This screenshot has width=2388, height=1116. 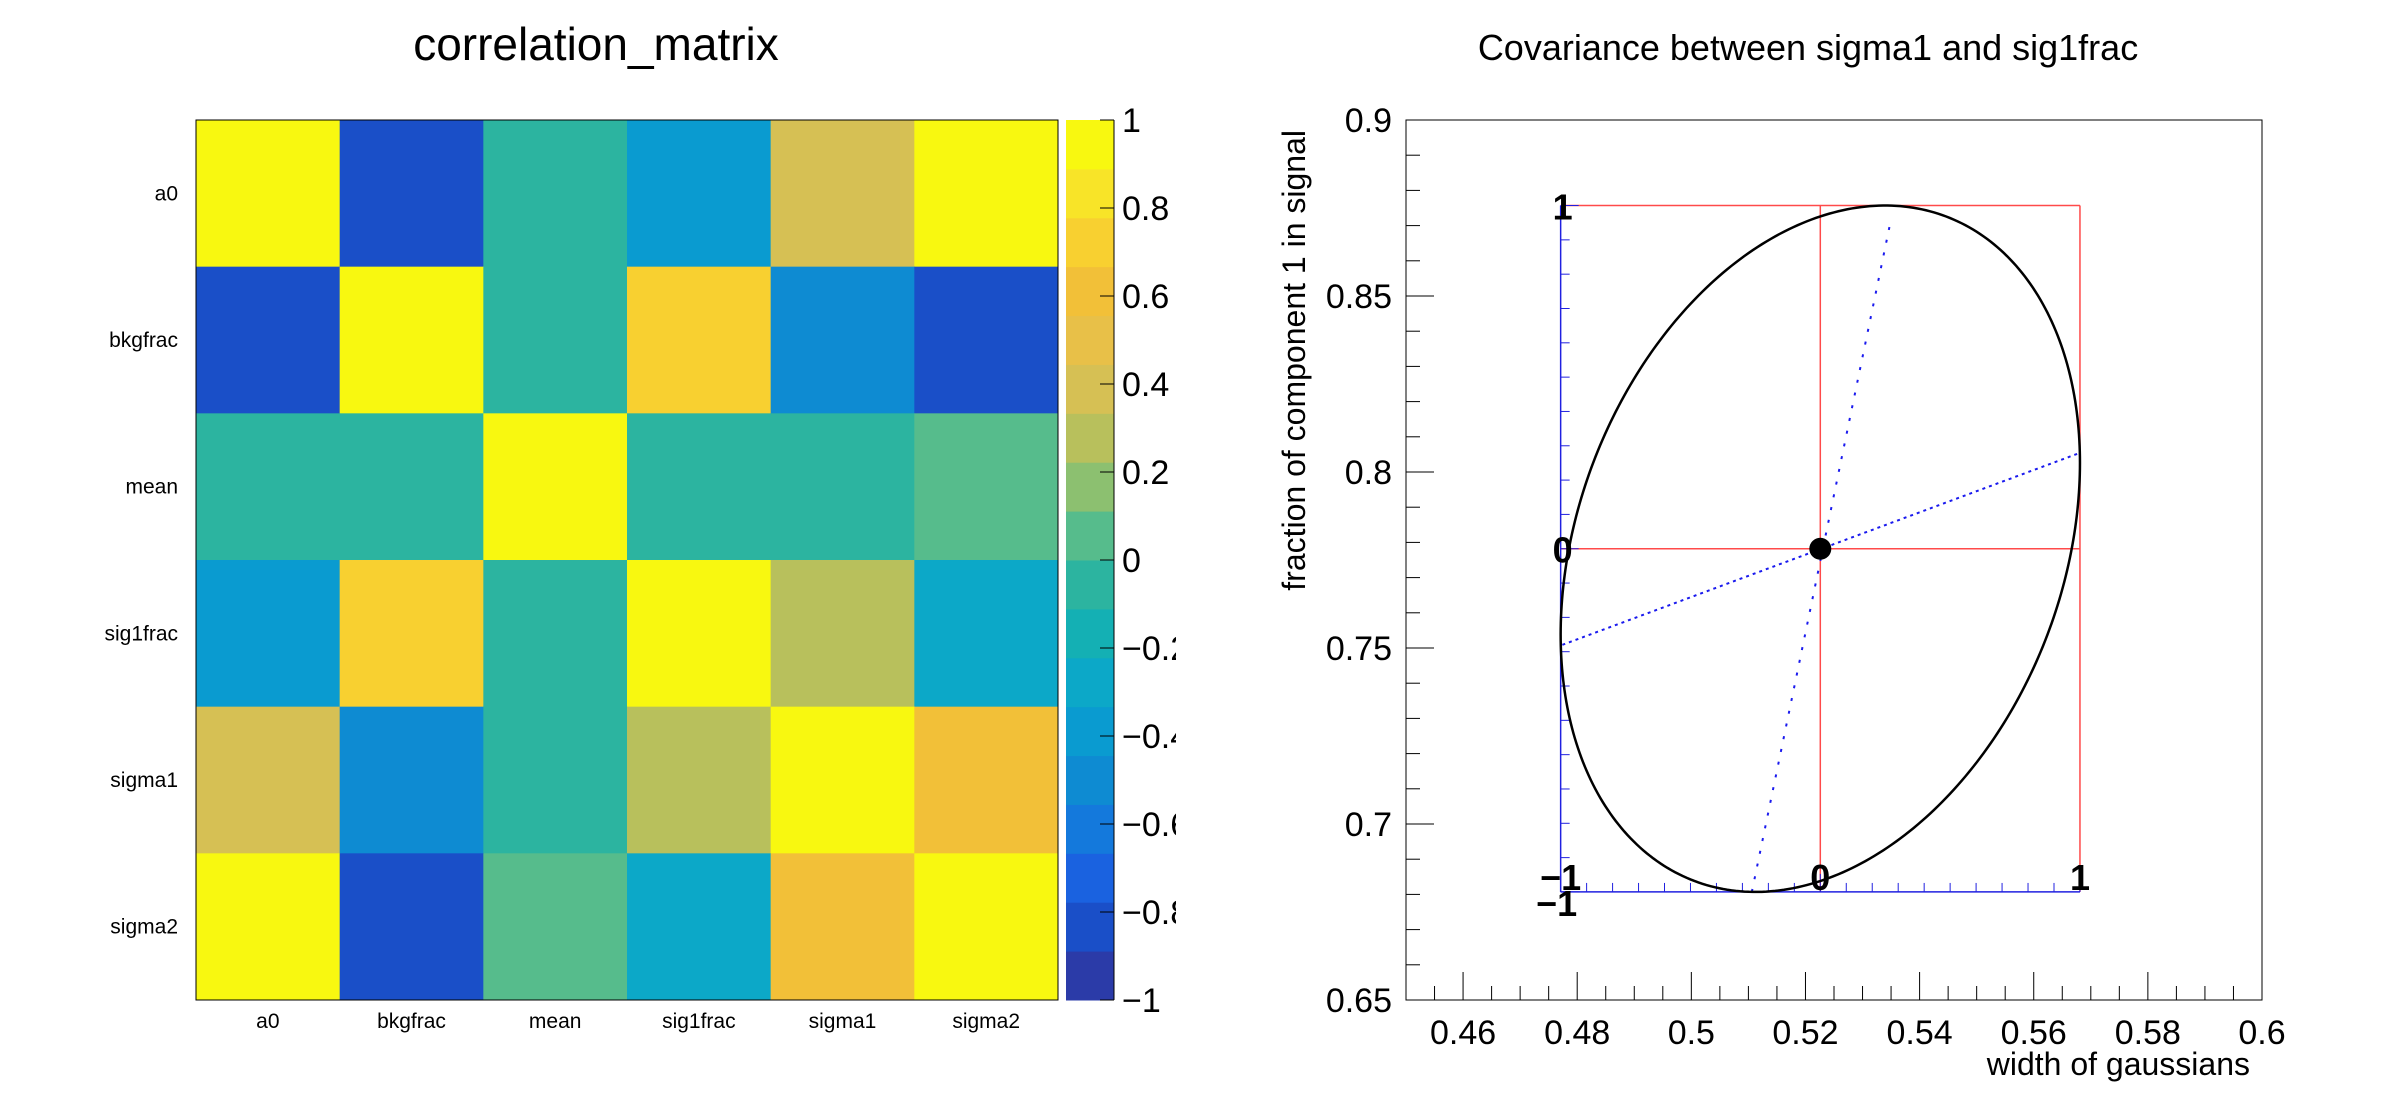 I want to click on x-tick-label: 0.48, so click(x=1577, y=1033).